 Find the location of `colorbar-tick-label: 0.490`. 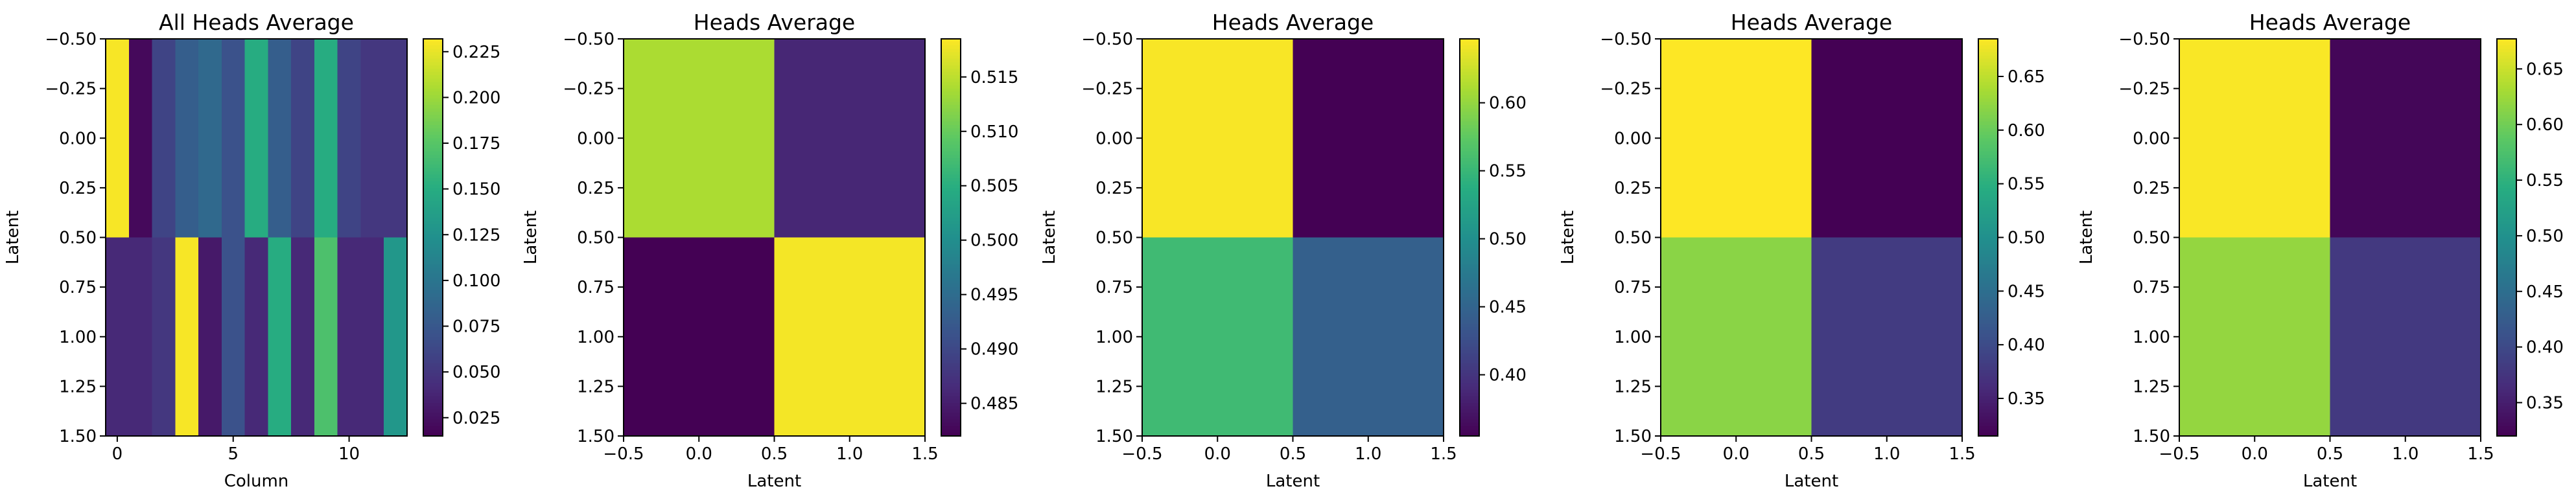

colorbar-tick-label: 0.490 is located at coordinates (994, 350).